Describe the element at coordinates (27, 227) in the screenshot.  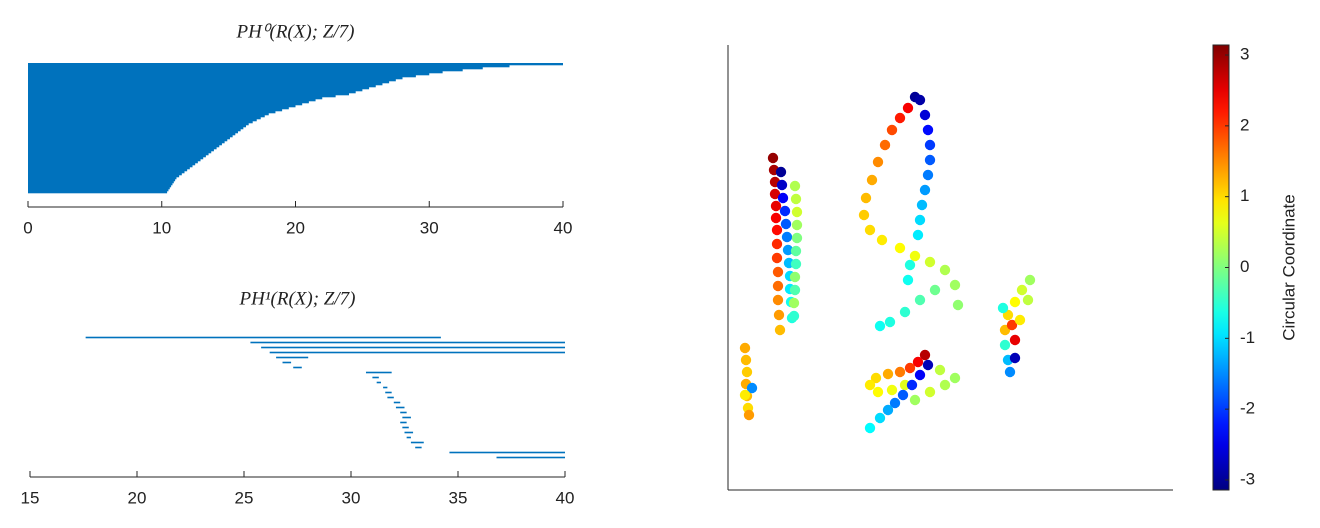
I see `x-tick-label: 0` at that location.